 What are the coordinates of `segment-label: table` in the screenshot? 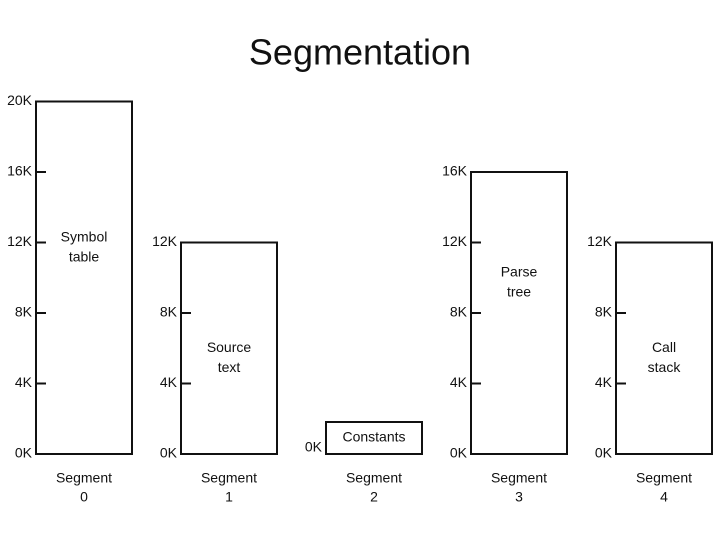 It's located at (84, 256).